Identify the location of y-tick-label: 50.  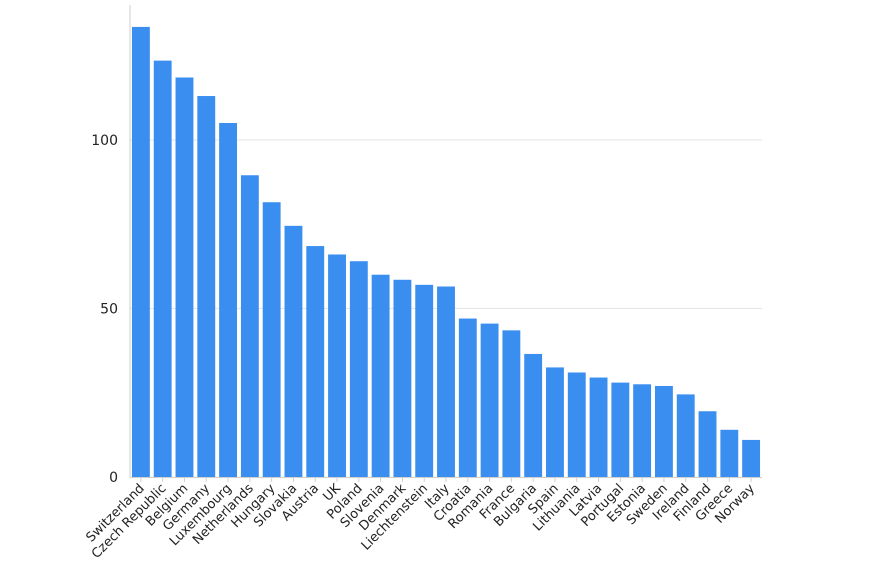
(109, 309).